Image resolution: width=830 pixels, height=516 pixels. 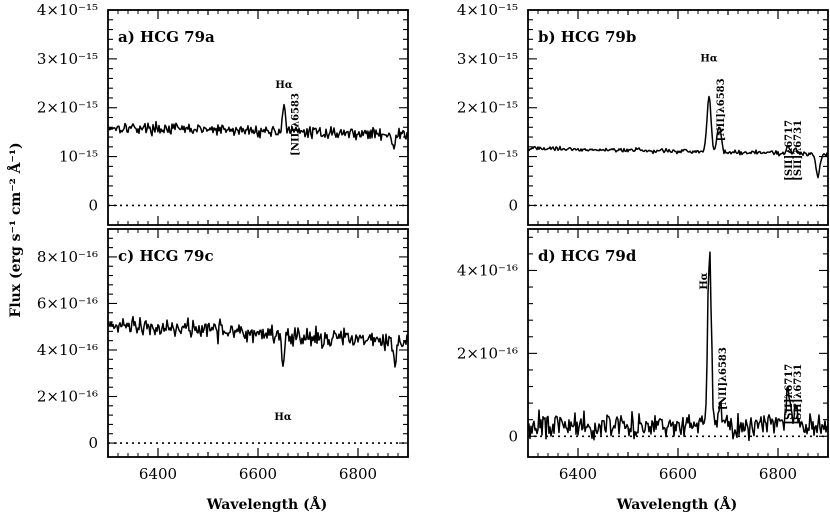 I want to click on panel-title-a: a) HCG 79a, so click(x=166, y=37).